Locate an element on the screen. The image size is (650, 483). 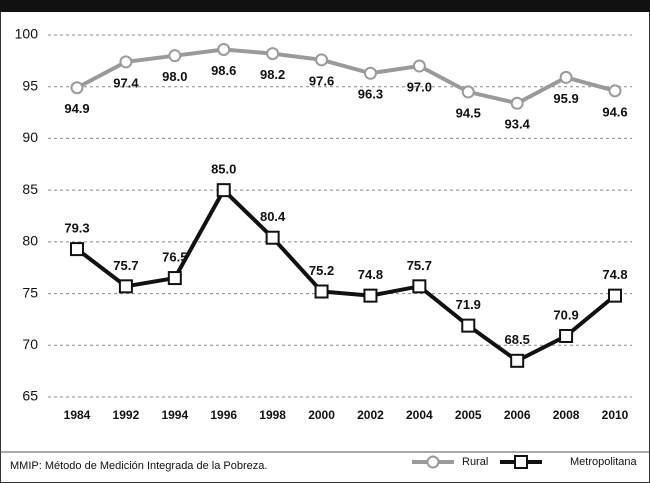
value-label: 97.6 is located at coordinates (321, 80).